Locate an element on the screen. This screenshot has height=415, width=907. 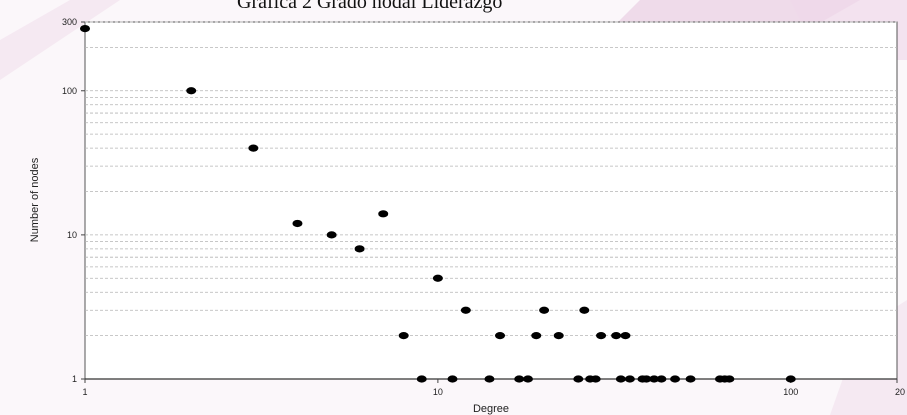
x-tick-label: 10 is located at coordinates (438, 392).